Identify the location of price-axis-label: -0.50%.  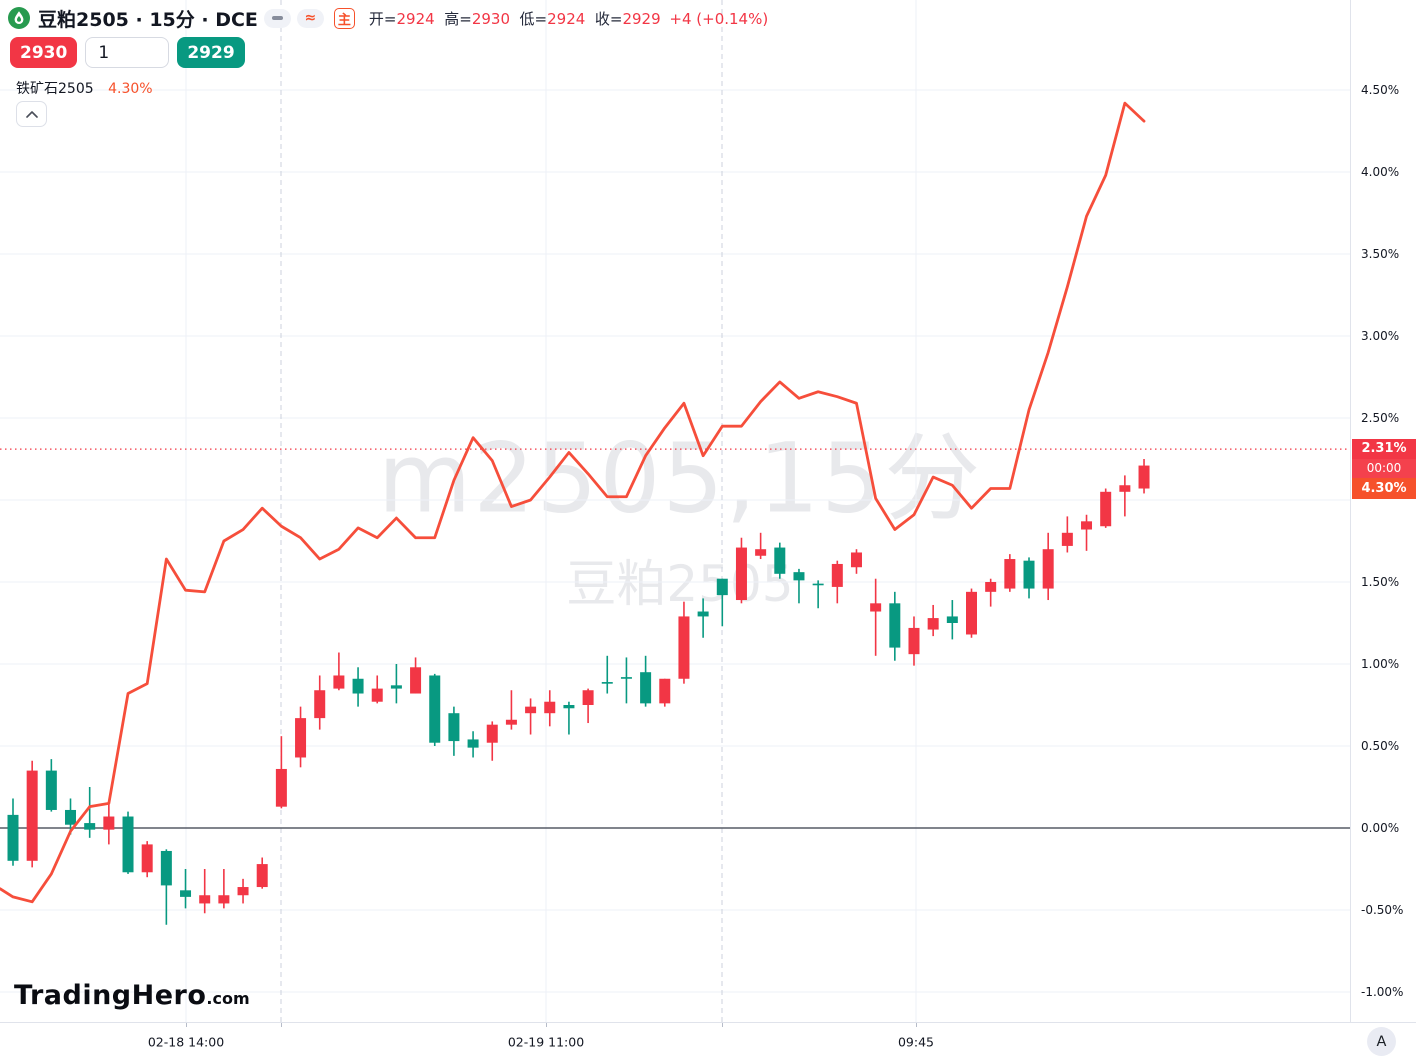
(1382, 910).